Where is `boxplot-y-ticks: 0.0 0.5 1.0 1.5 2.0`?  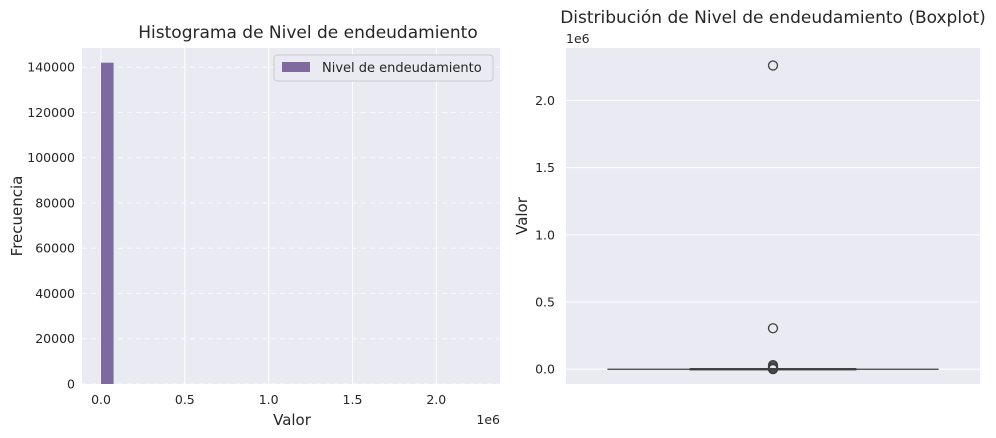 boxplot-y-ticks: 0.0 0.5 1.0 1.5 2.0 is located at coordinates (545, 235).